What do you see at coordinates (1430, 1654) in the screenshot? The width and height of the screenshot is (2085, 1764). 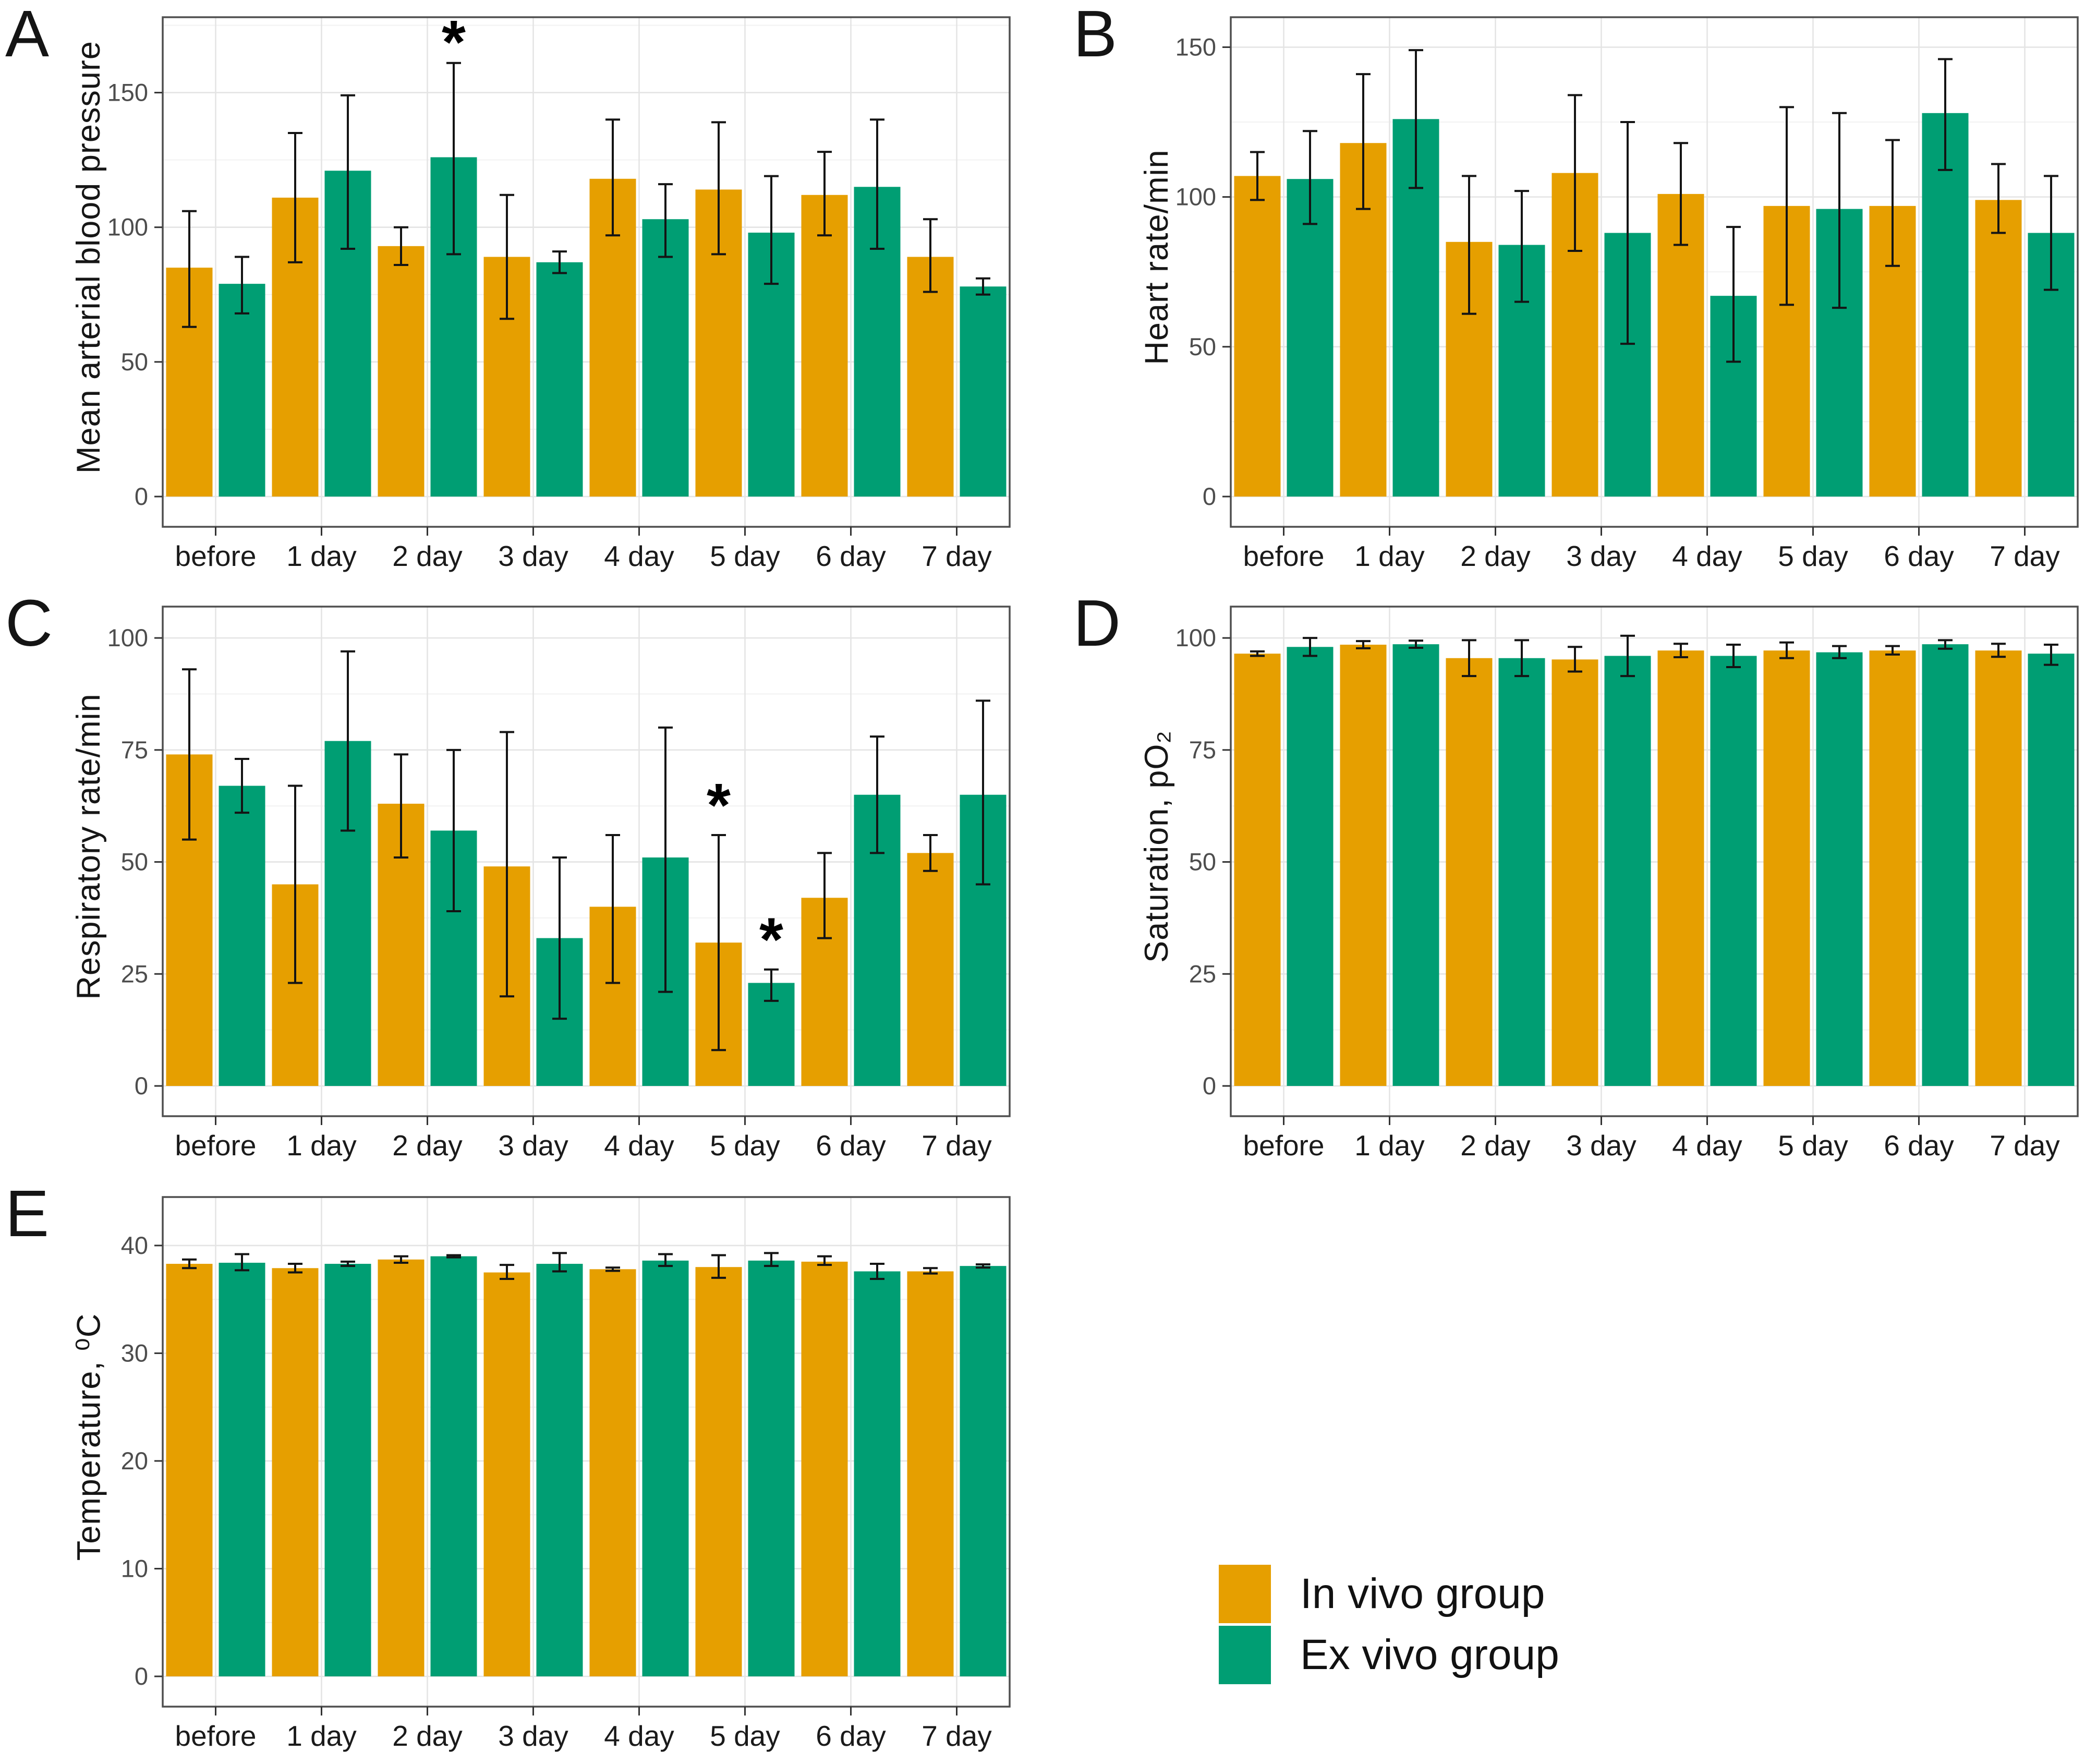 I see `legend-label-ex-vivo: Ex vivo group` at bounding box center [1430, 1654].